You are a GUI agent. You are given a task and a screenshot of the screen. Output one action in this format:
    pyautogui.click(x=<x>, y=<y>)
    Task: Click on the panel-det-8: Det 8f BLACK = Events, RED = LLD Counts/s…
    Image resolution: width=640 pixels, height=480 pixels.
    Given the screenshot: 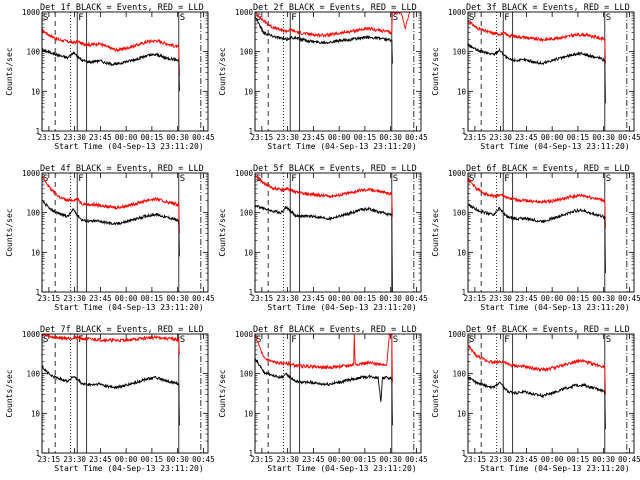 What is the action you would take?
    pyautogui.click(x=323, y=399)
    